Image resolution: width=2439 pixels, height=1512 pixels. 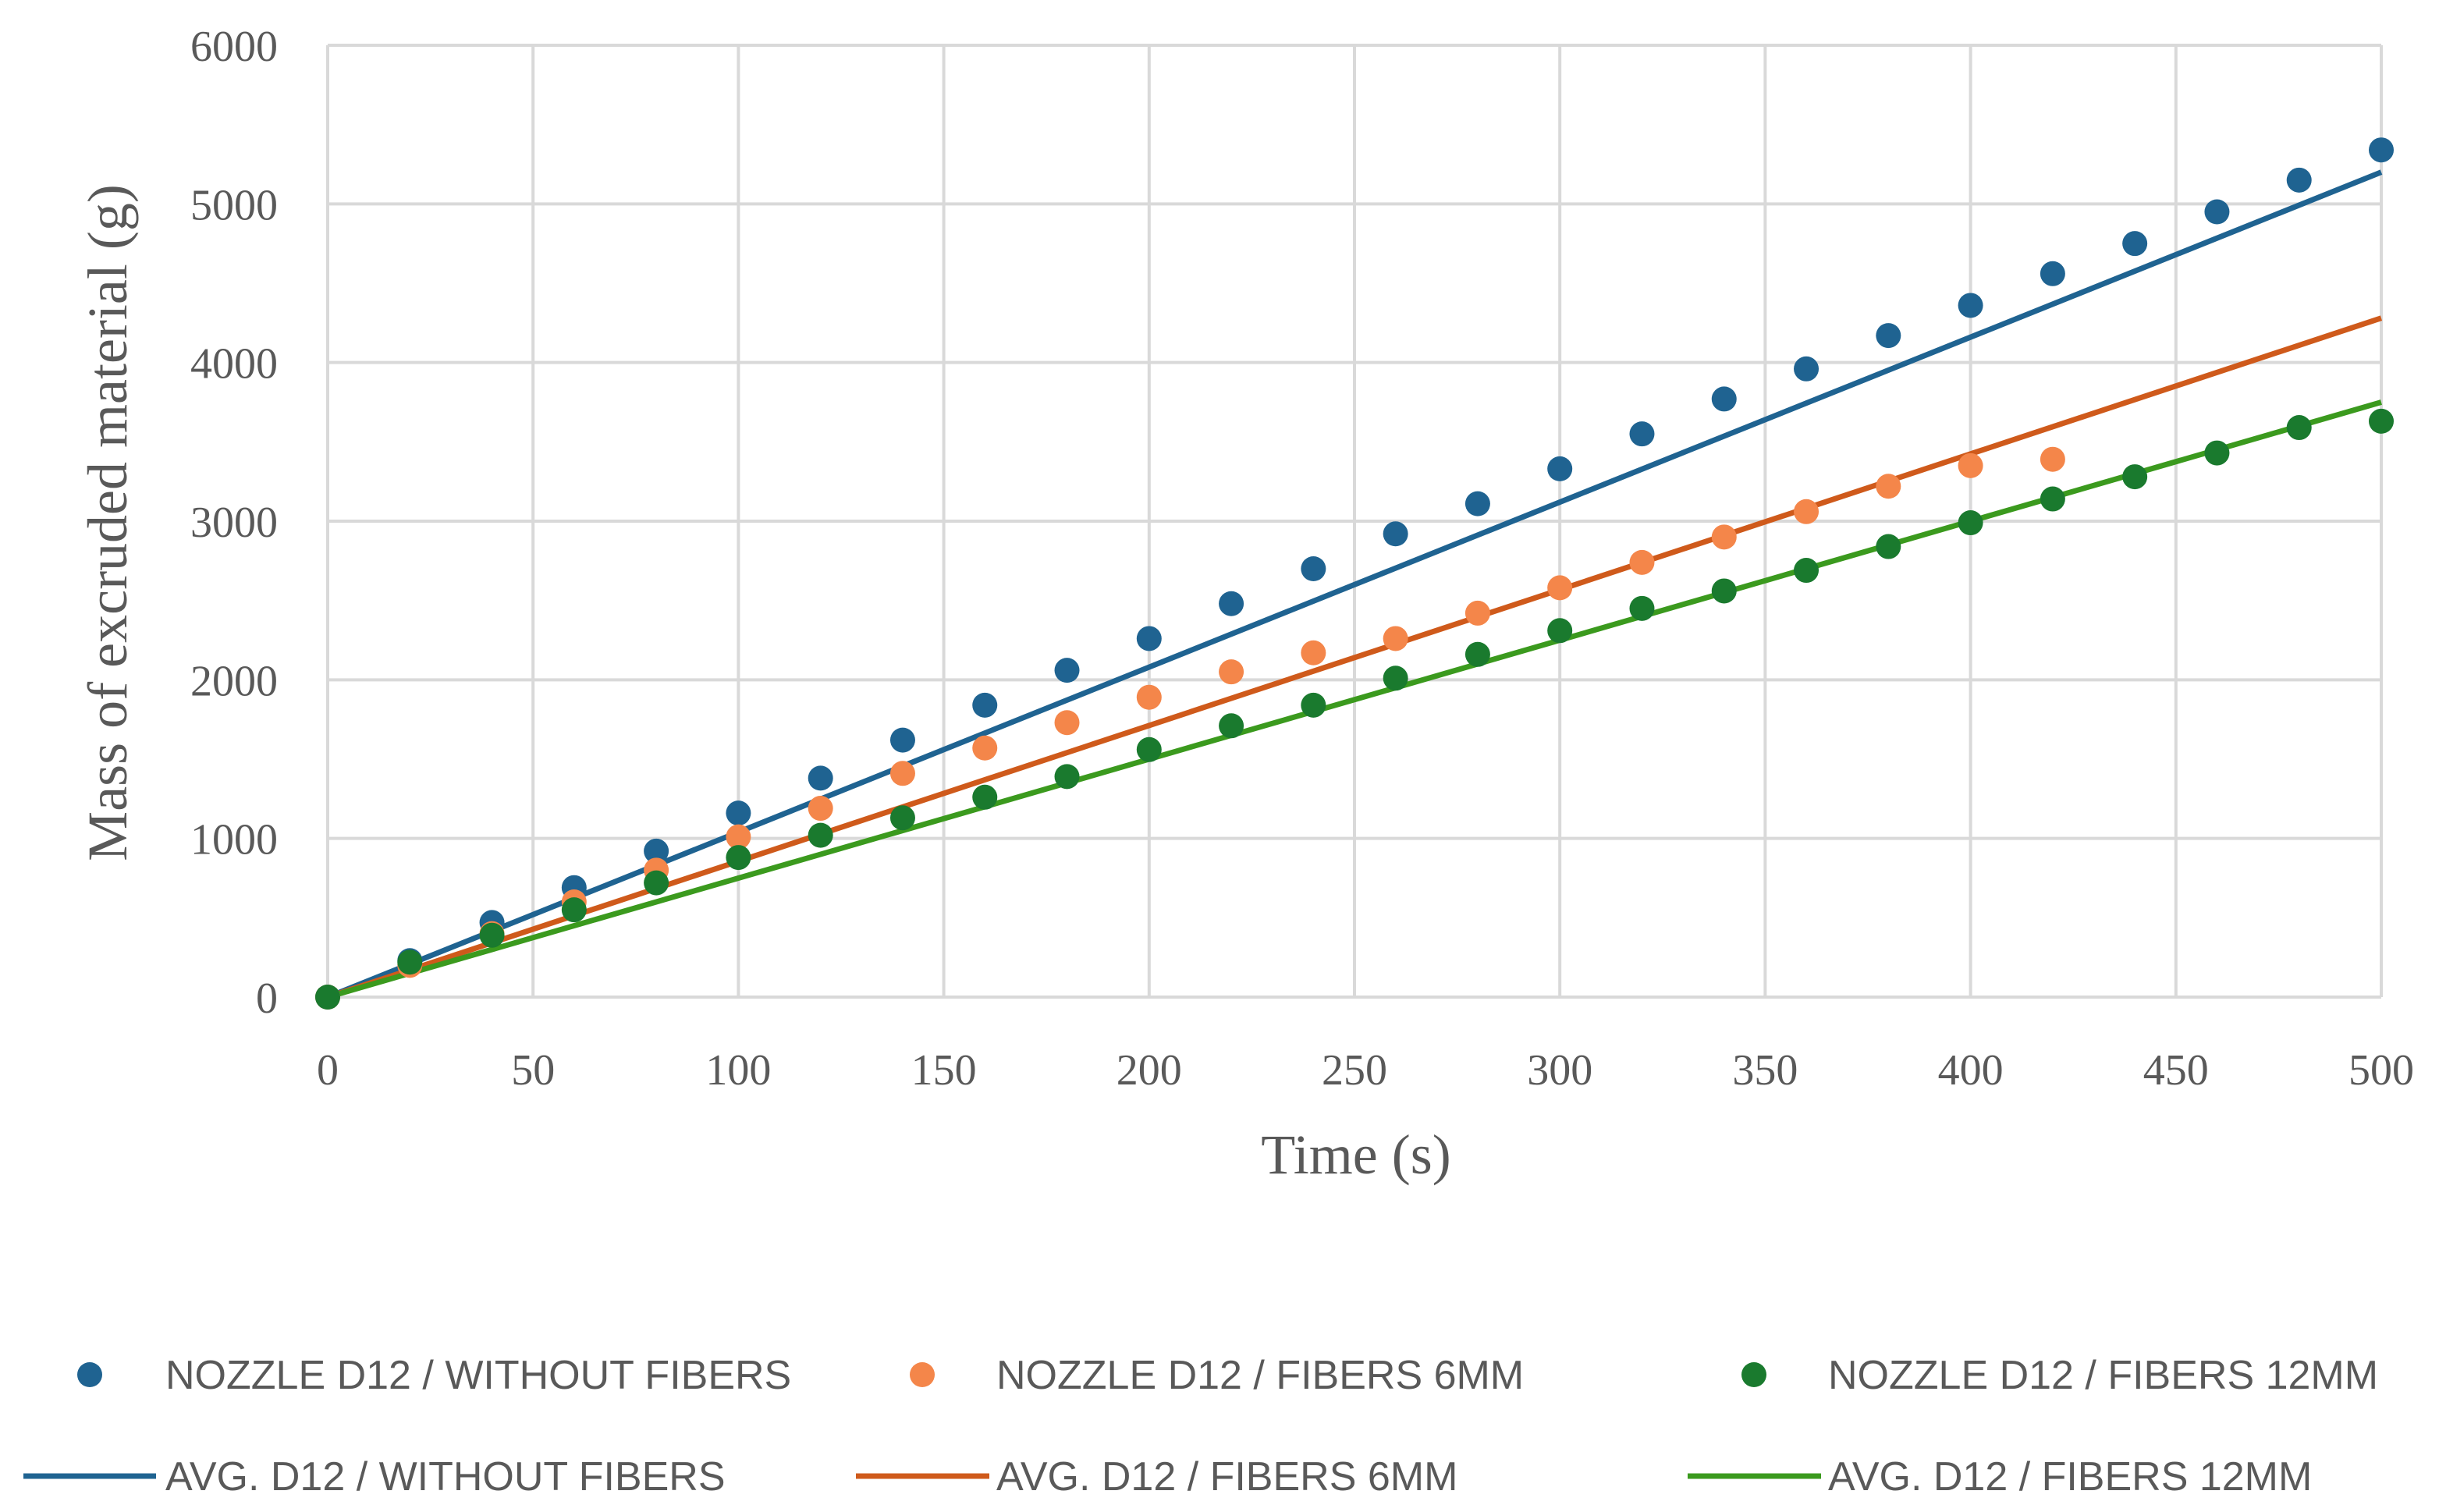 I want to click on y-tick-label: 6000, so click(x=234, y=47).